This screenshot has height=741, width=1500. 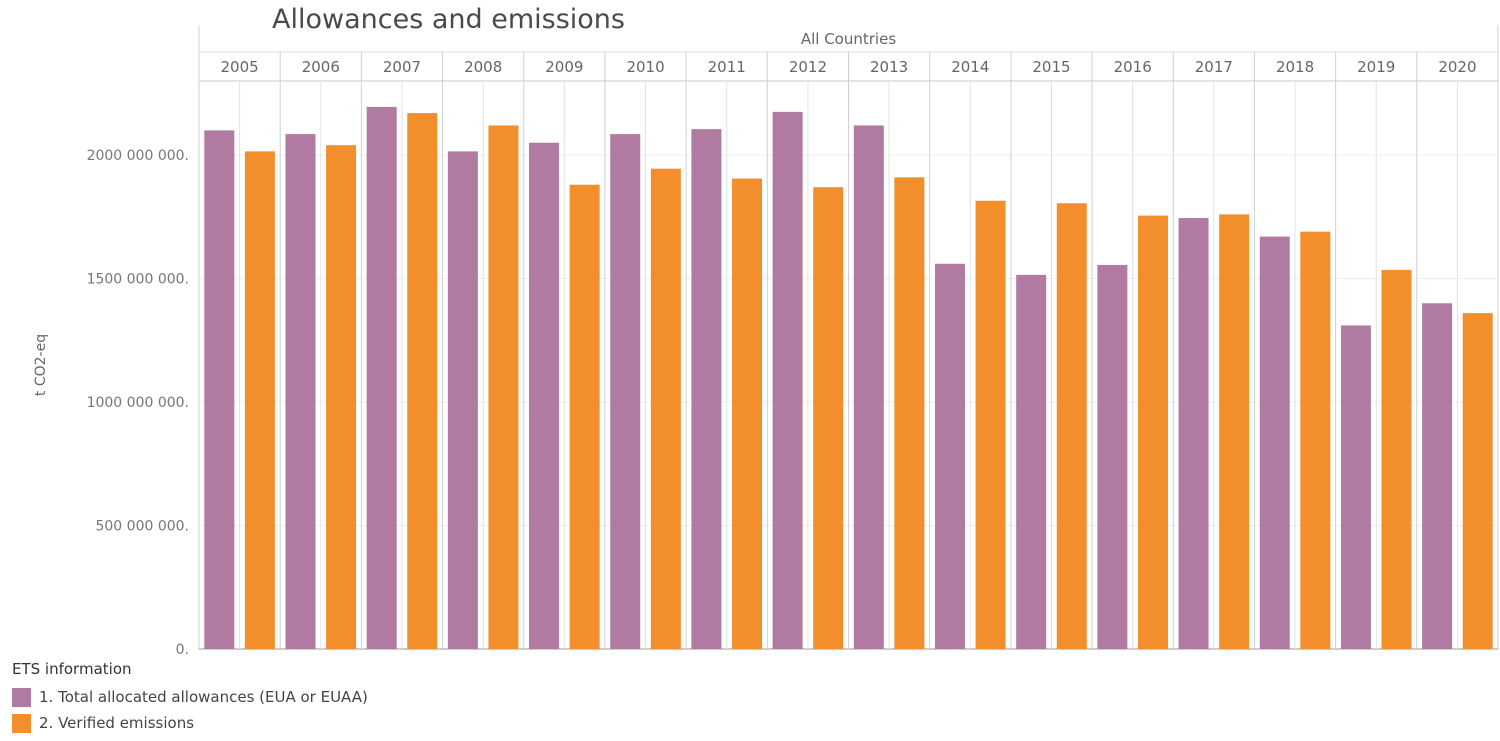 I want to click on y-tick-label: 1000 000 000., so click(x=138, y=403).